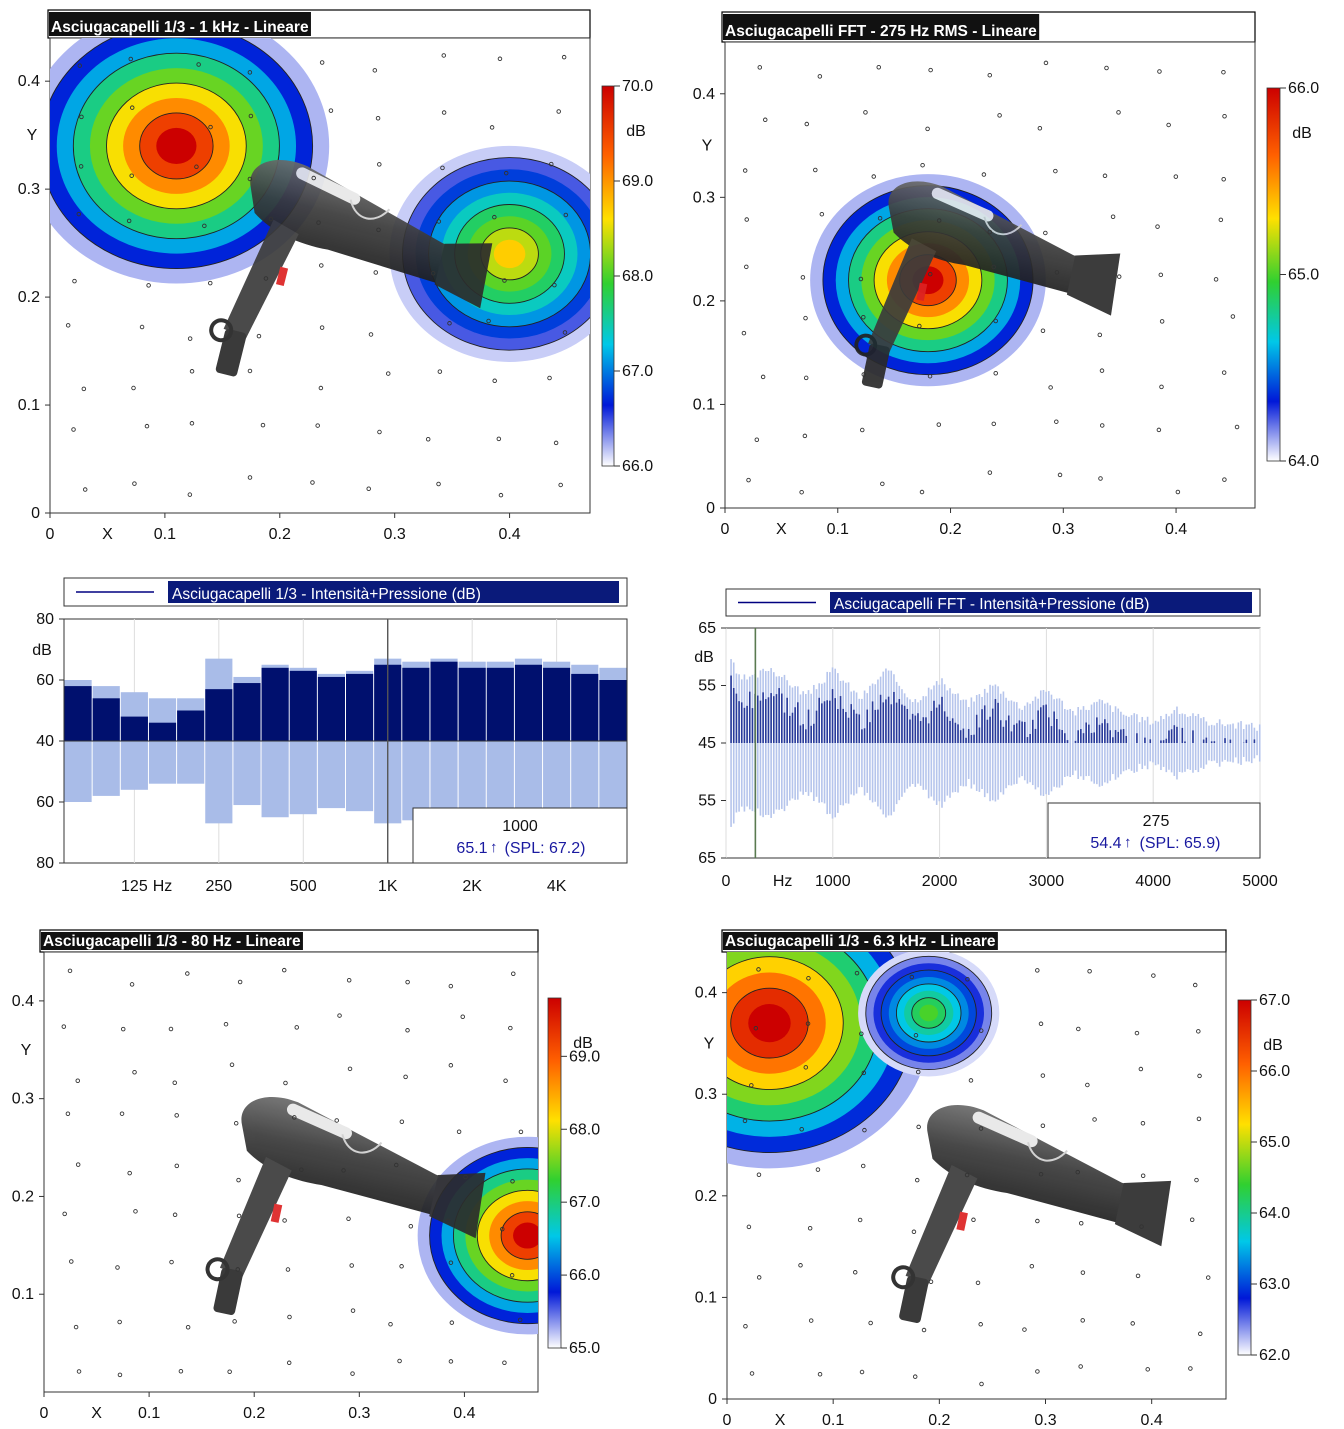 The height and width of the screenshot is (1429, 1344). Describe the element at coordinates (42, 650) in the screenshot. I see `y-axis-label: dB` at that location.